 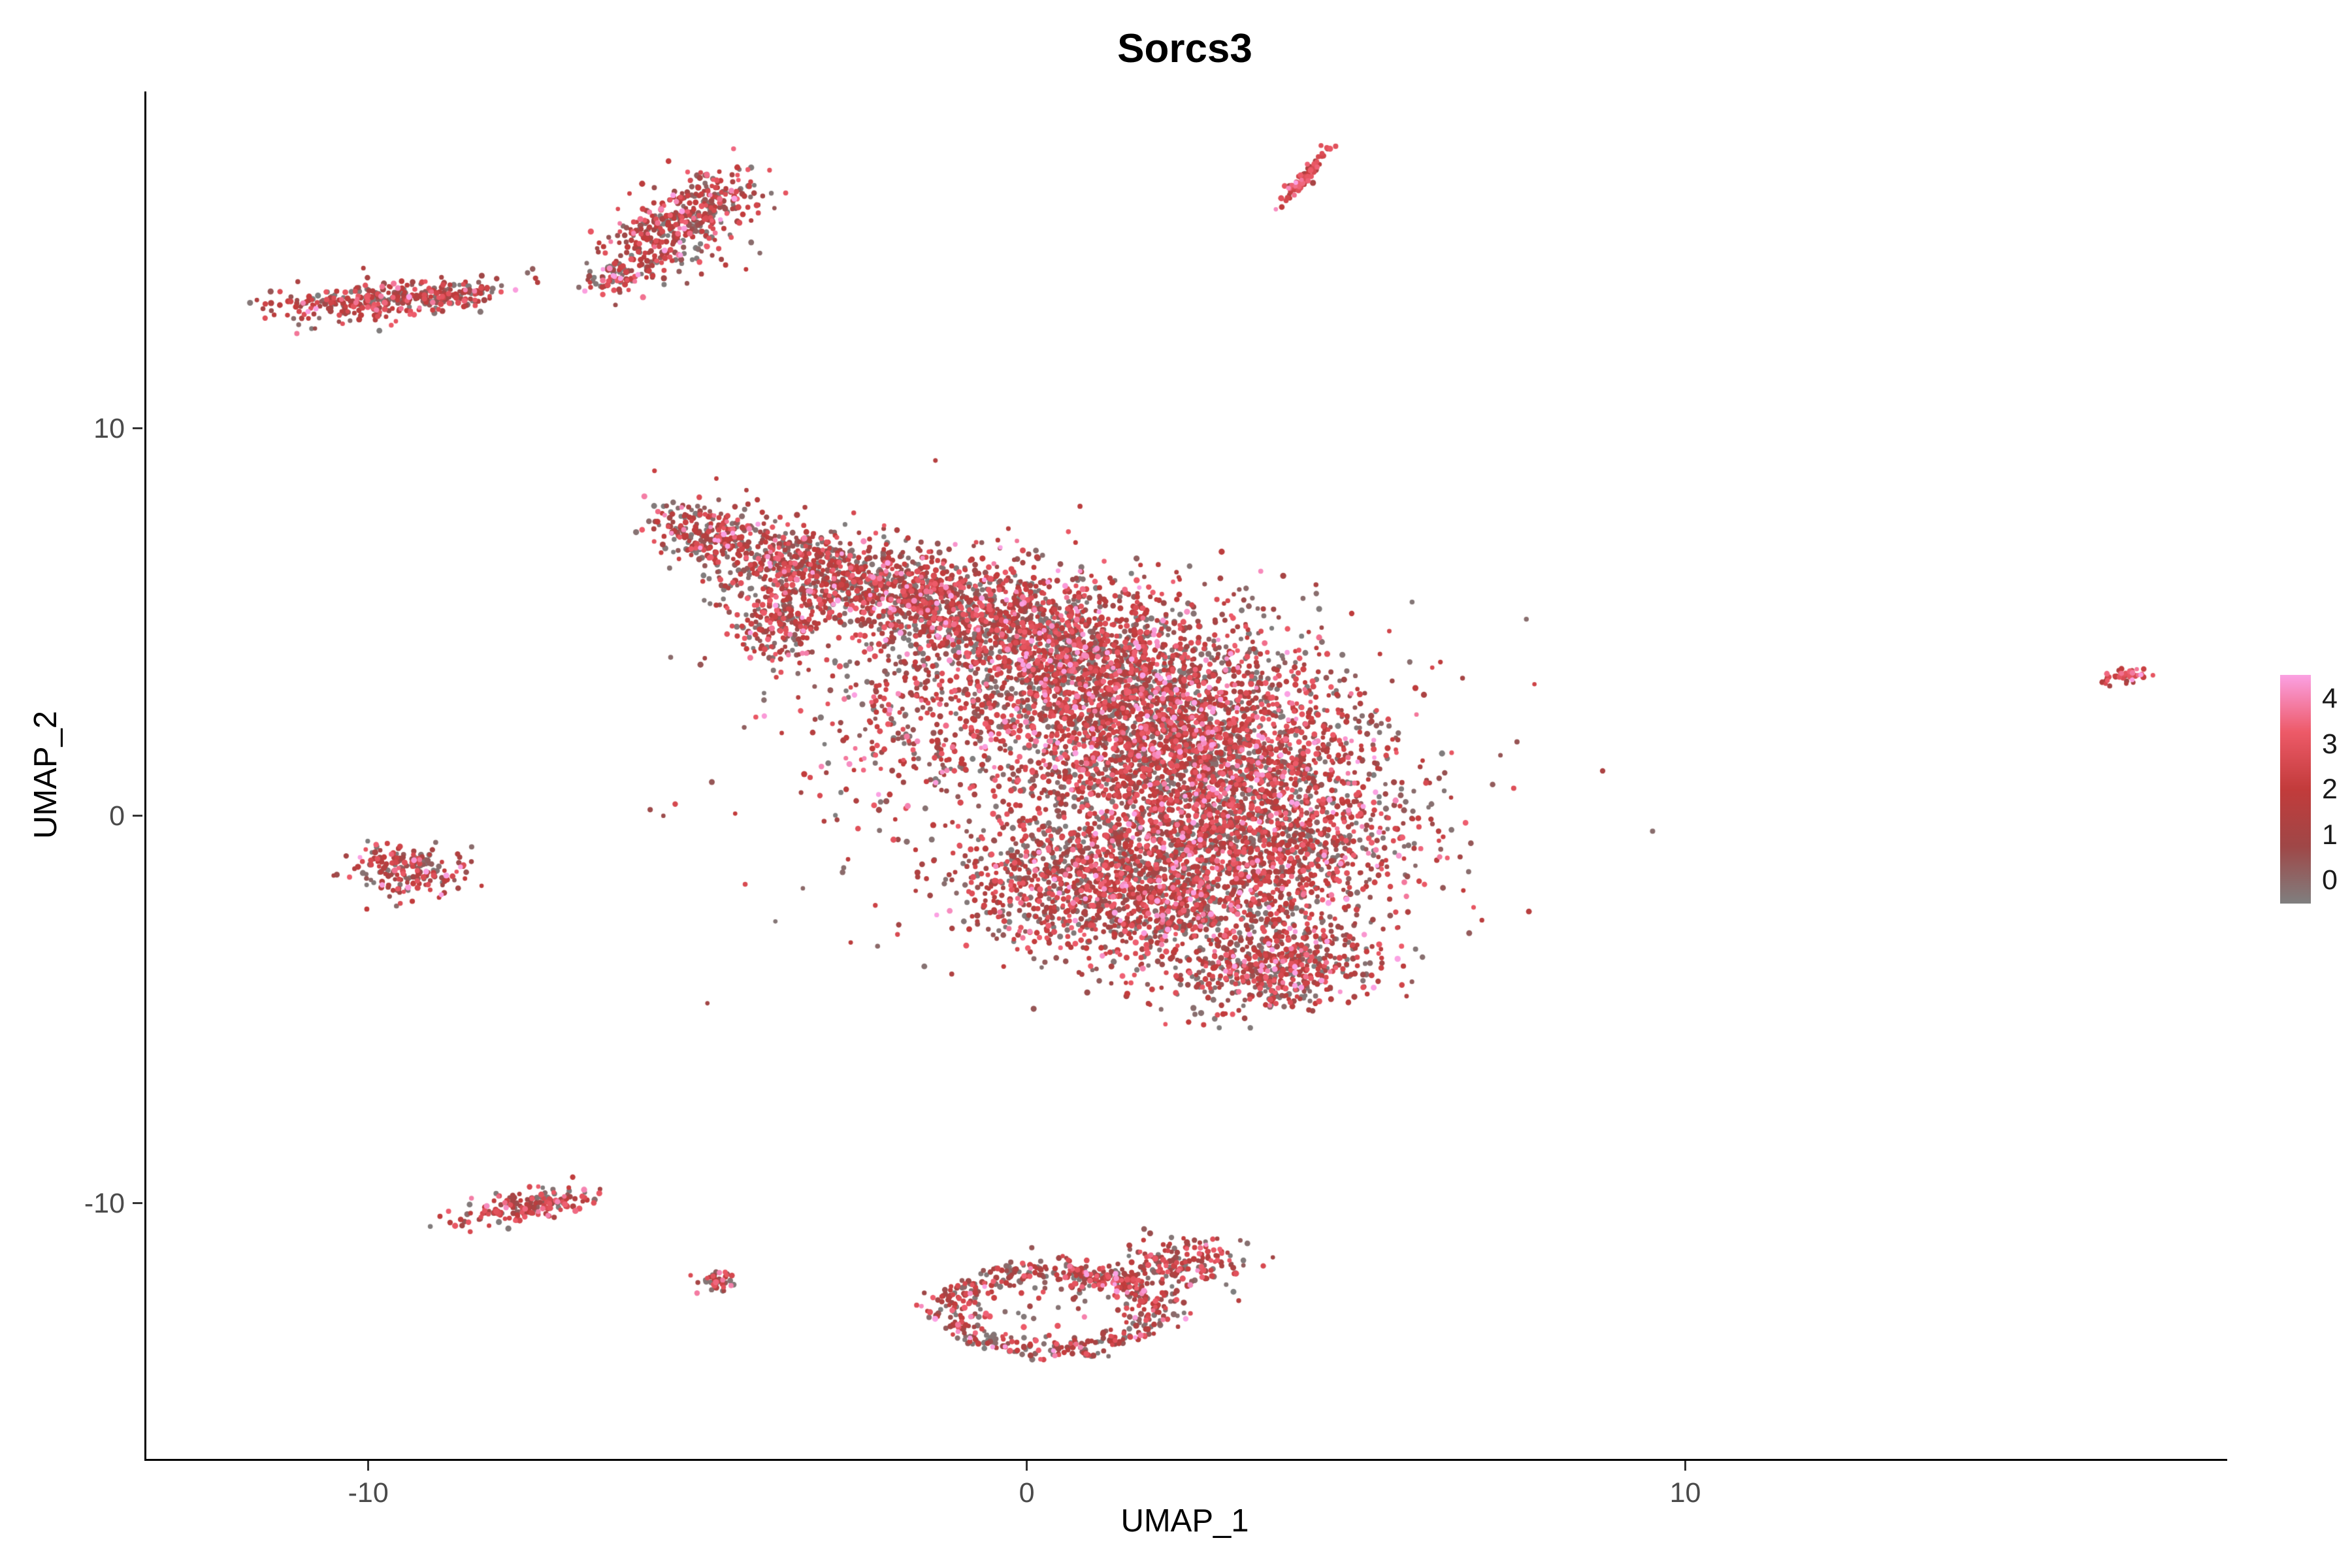 What do you see at coordinates (2330, 880) in the screenshot?
I see `colorbar-tick-label: 0` at bounding box center [2330, 880].